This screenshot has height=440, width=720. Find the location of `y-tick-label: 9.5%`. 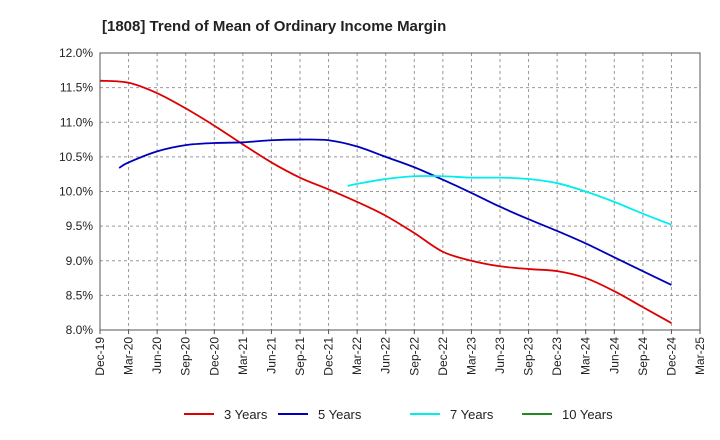

y-tick-label: 9.5% is located at coordinates (80, 226).